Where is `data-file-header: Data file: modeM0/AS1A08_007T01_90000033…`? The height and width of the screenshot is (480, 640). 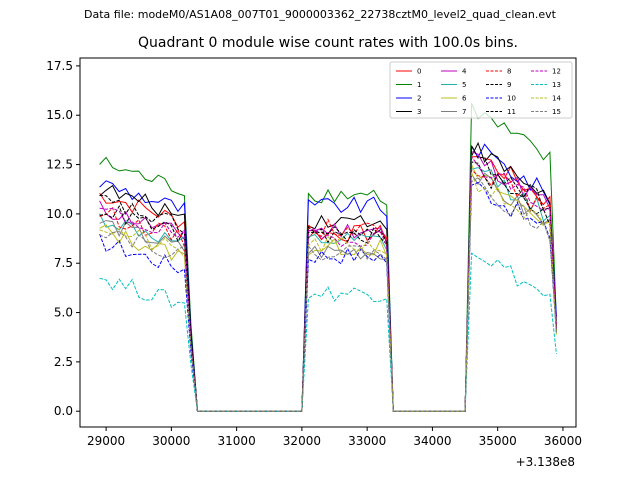
data-file-header: Data file: modeM0/AS1A08_007T01_90000033… is located at coordinates (320, 14).